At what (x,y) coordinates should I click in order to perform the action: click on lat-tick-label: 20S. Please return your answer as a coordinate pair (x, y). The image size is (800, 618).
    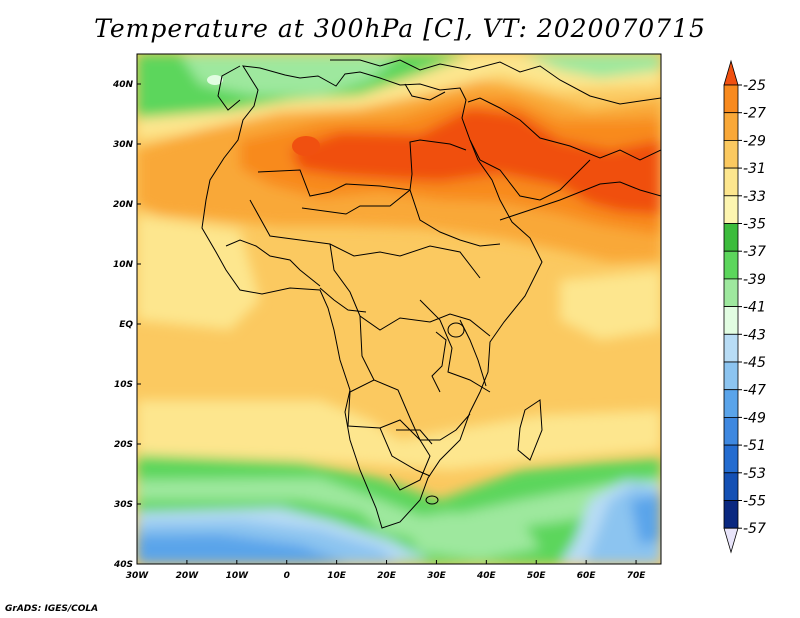
    Looking at the image, I should click on (123, 445).